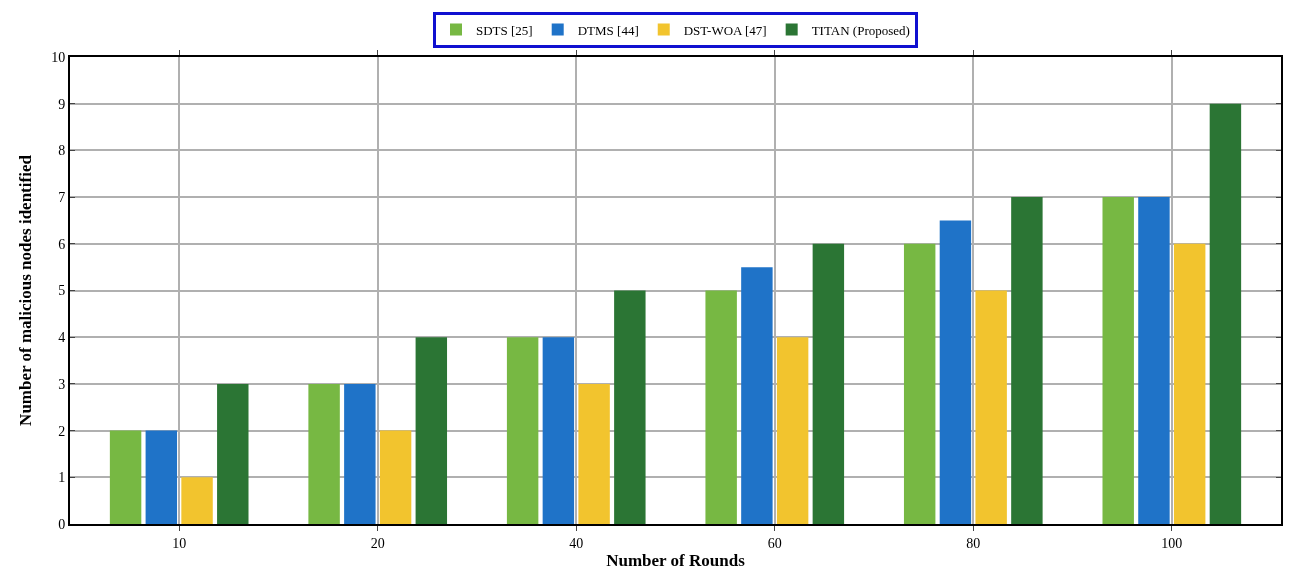 This screenshot has width=1306, height=579. Describe the element at coordinates (62, 291) in the screenshot. I see `y-tick-label: 5` at that location.